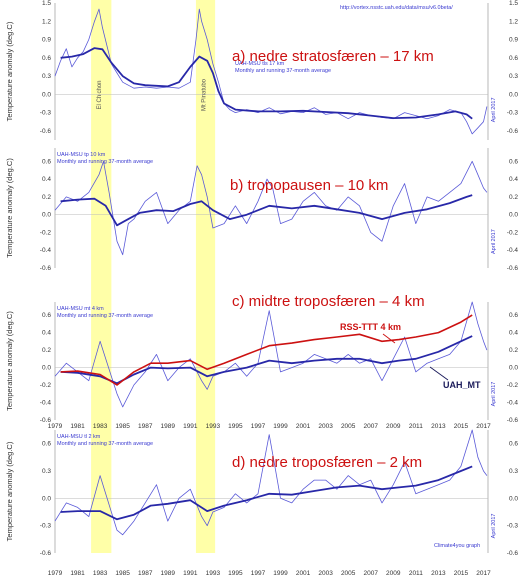 This screenshot has height=583, width=530. What do you see at coordinates (393, 573) in the screenshot?
I see `year-tick: 2009` at bounding box center [393, 573].